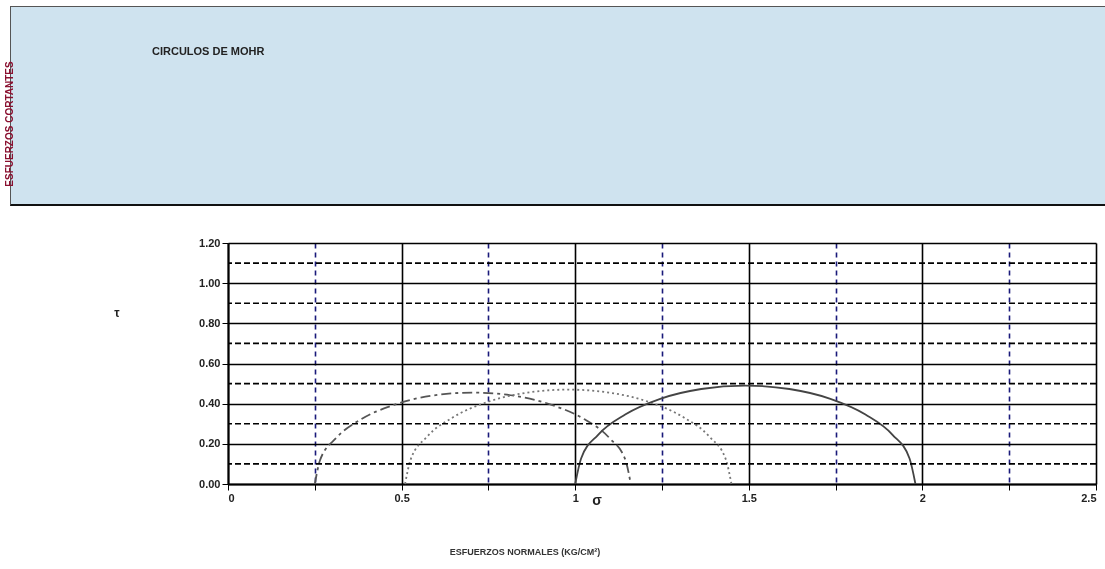 The image size is (1105, 569). Describe the element at coordinates (9, 123) in the screenshot. I see `text: ESFUERZOS CORTANTES` at that location.